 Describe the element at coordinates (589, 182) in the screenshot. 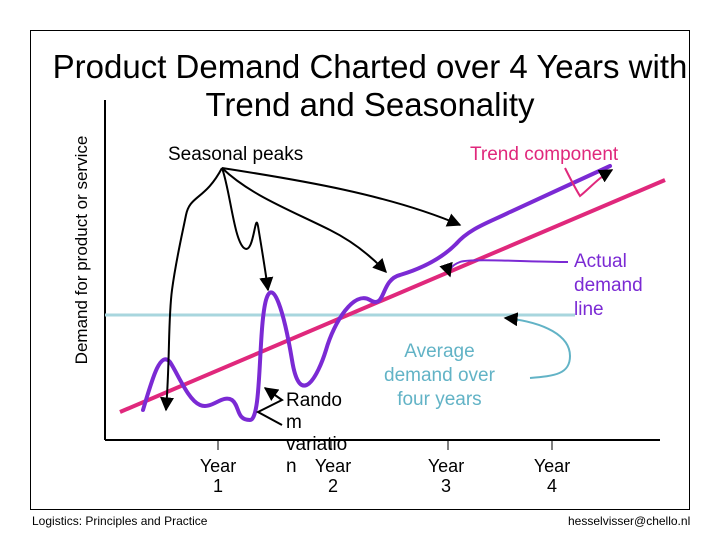

I see `trend-arrow` at that location.